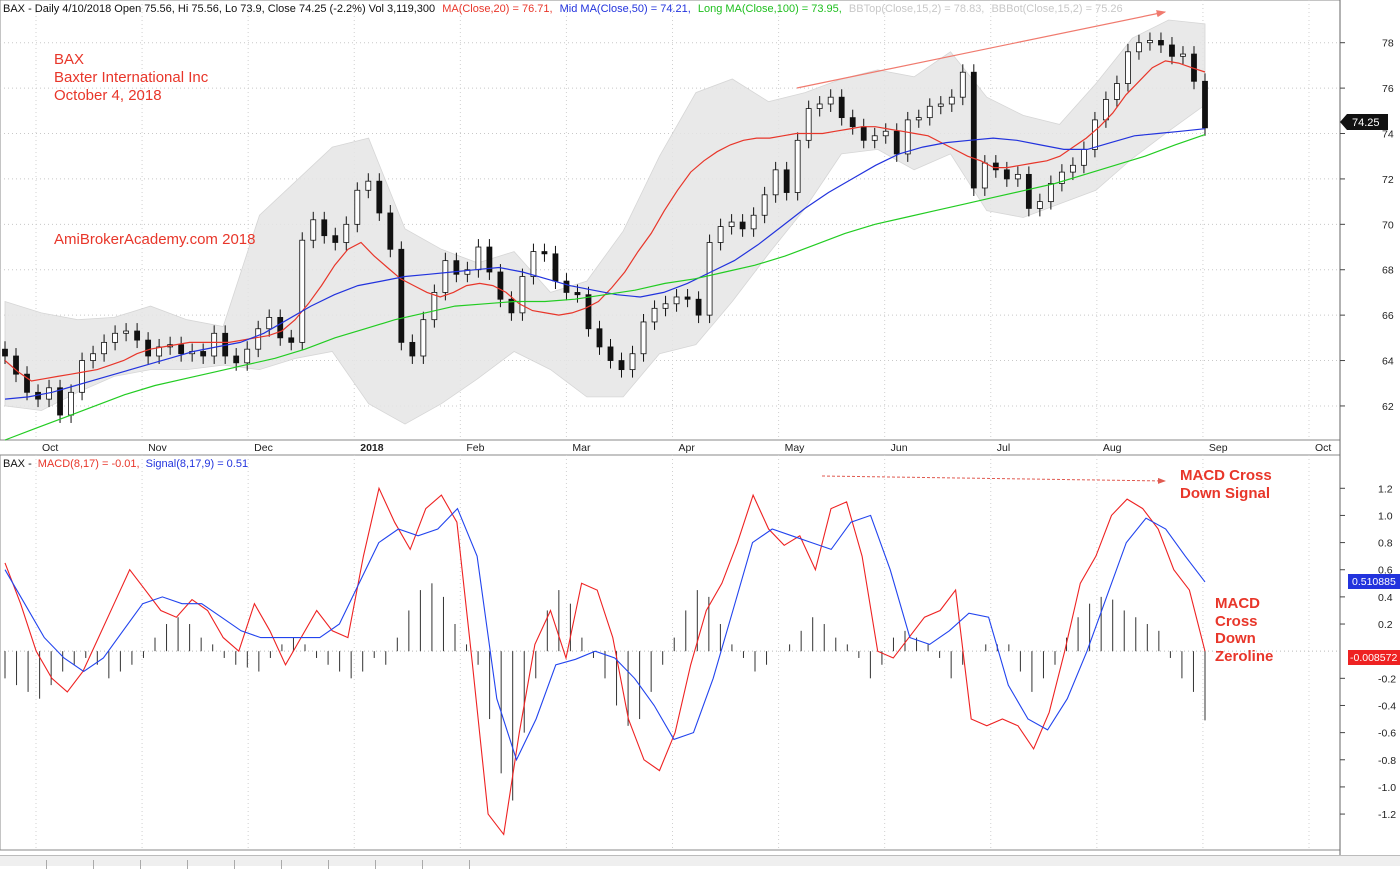  I want to click on price-trend-arrow, so click(981, 49).